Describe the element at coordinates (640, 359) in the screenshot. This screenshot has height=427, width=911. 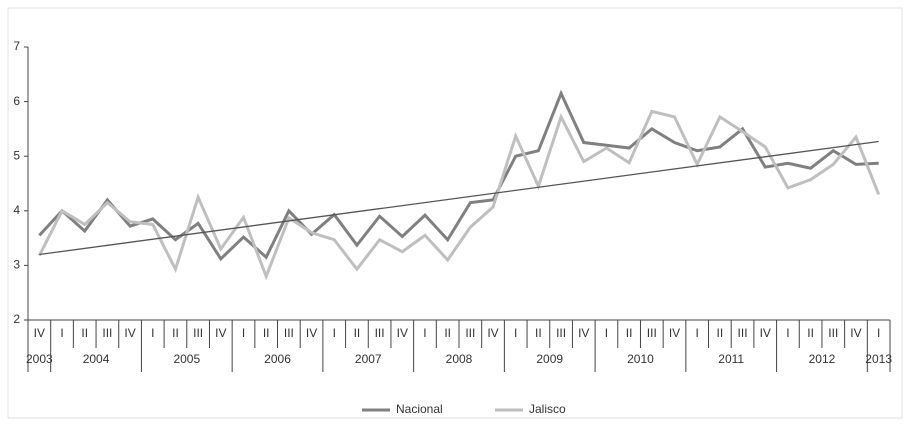
I see `year-label: 2010` at that location.